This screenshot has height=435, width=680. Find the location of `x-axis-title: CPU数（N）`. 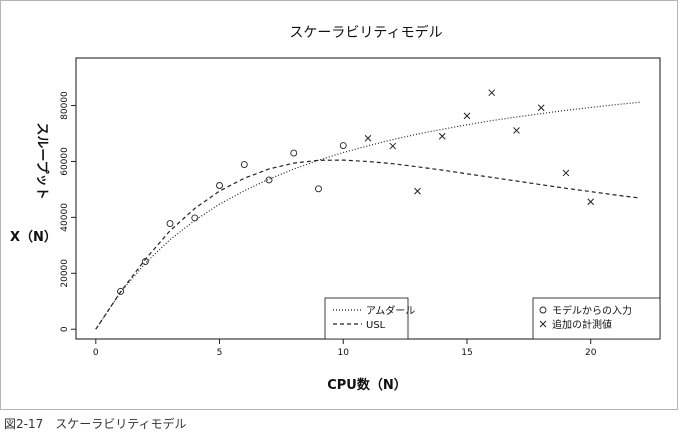

x-axis-title: CPU数（N） is located at coordinates (367, 385).